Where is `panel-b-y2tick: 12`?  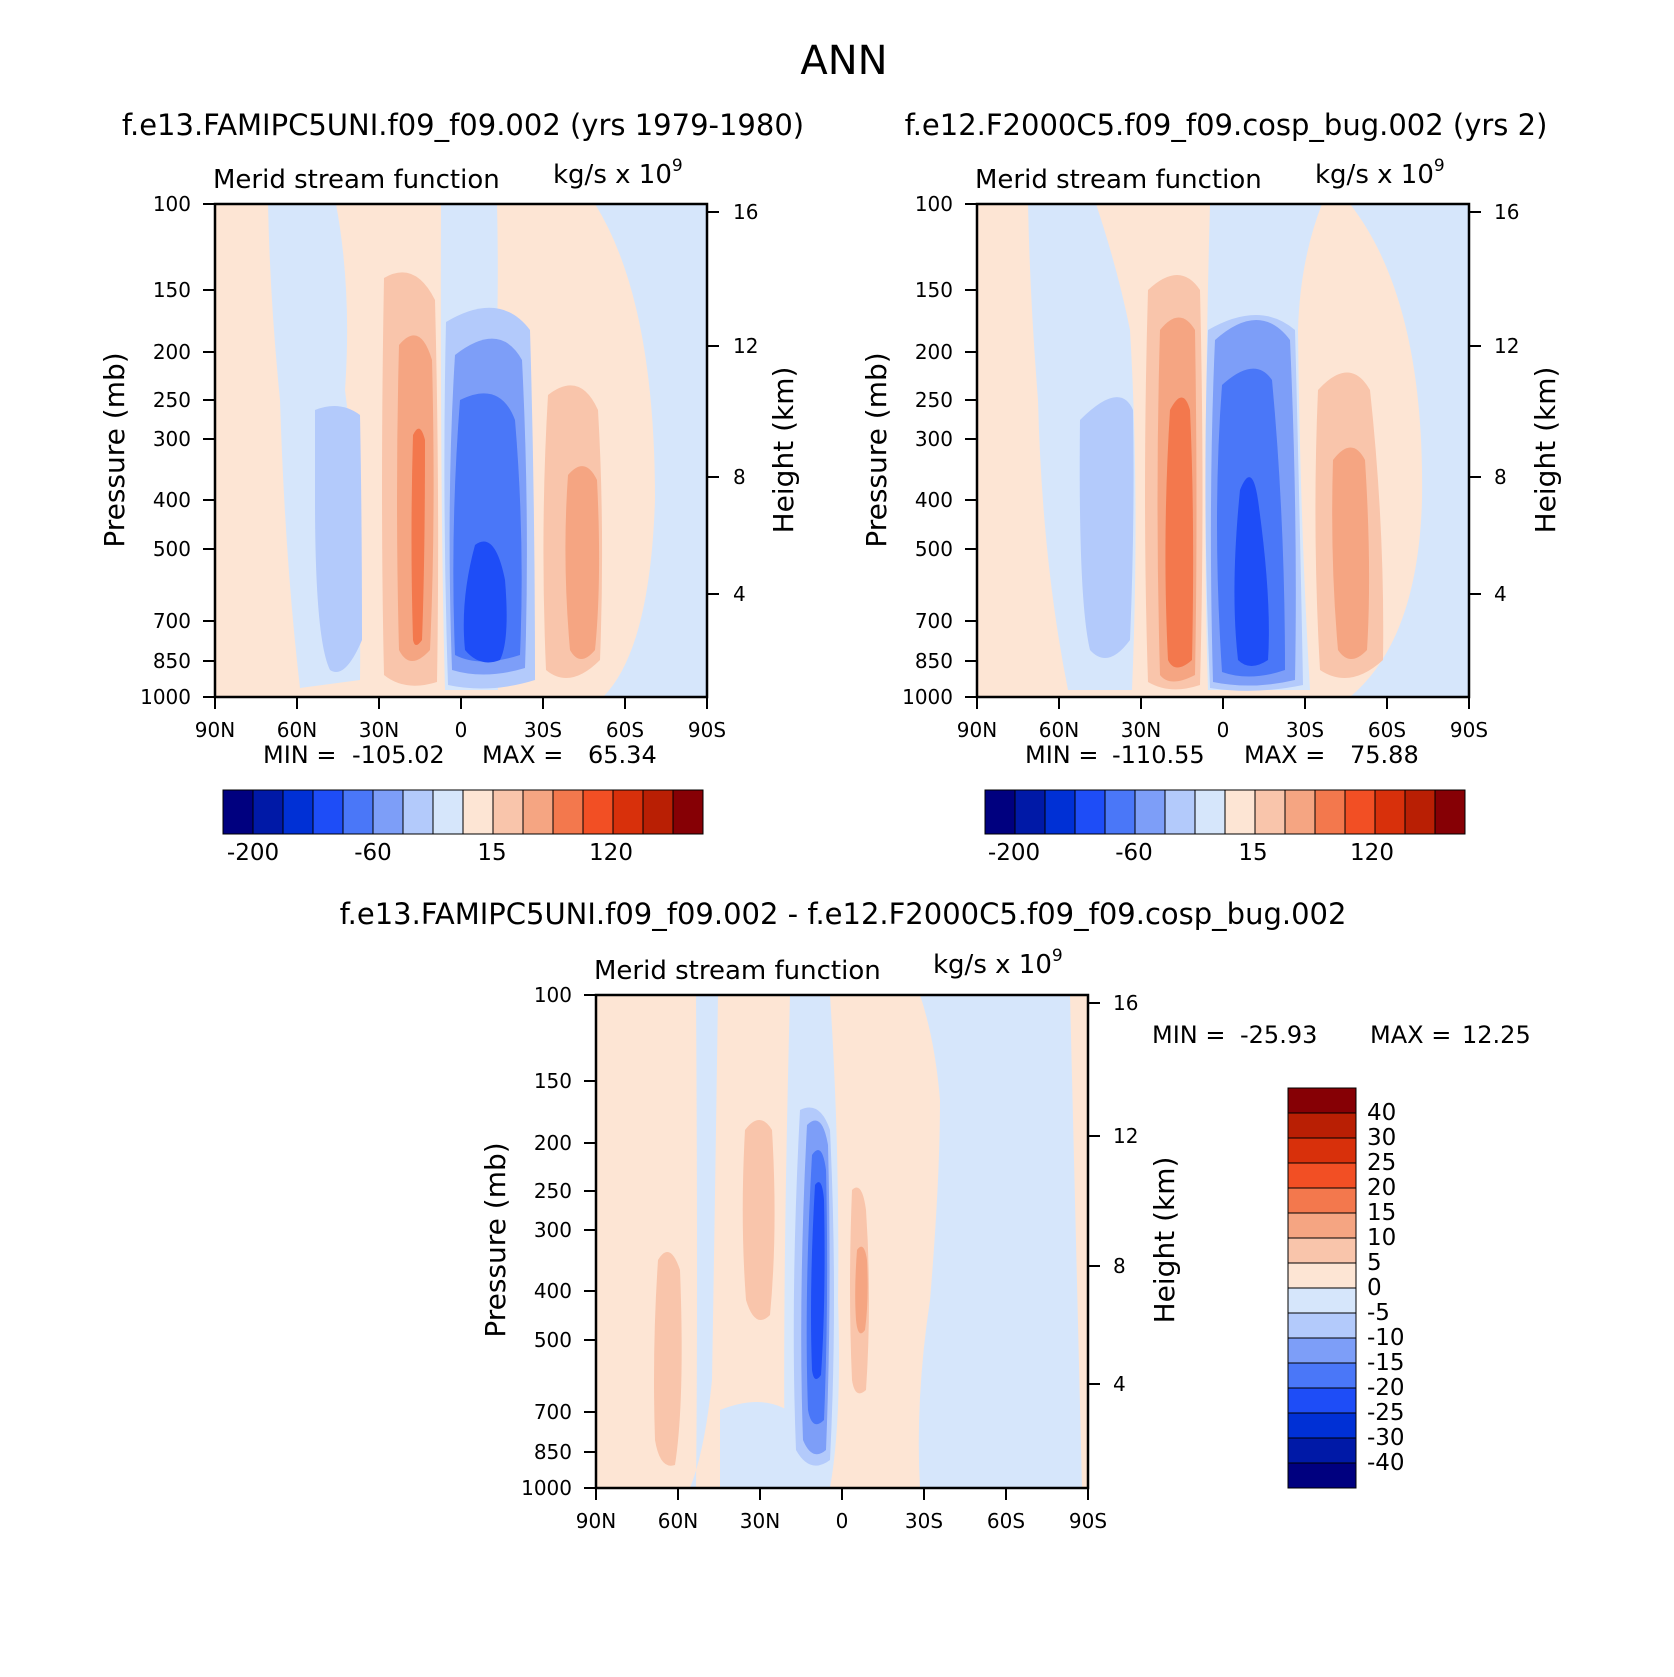
panel-b-y2tick: 12 is located at coordinates (1506, 346).